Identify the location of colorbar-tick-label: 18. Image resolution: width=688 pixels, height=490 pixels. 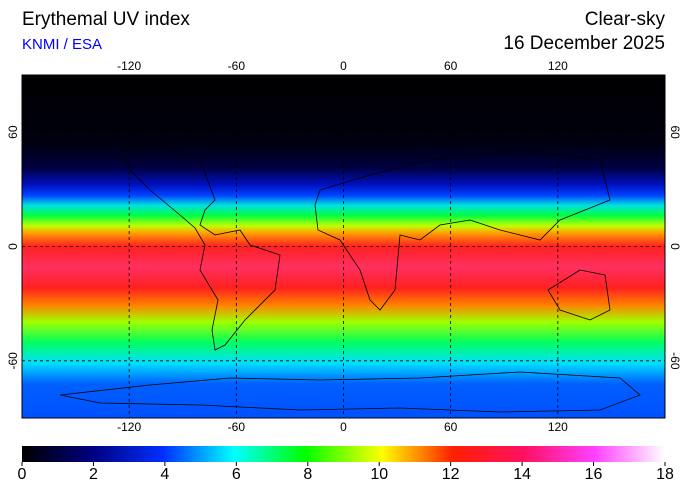
(665, 474).